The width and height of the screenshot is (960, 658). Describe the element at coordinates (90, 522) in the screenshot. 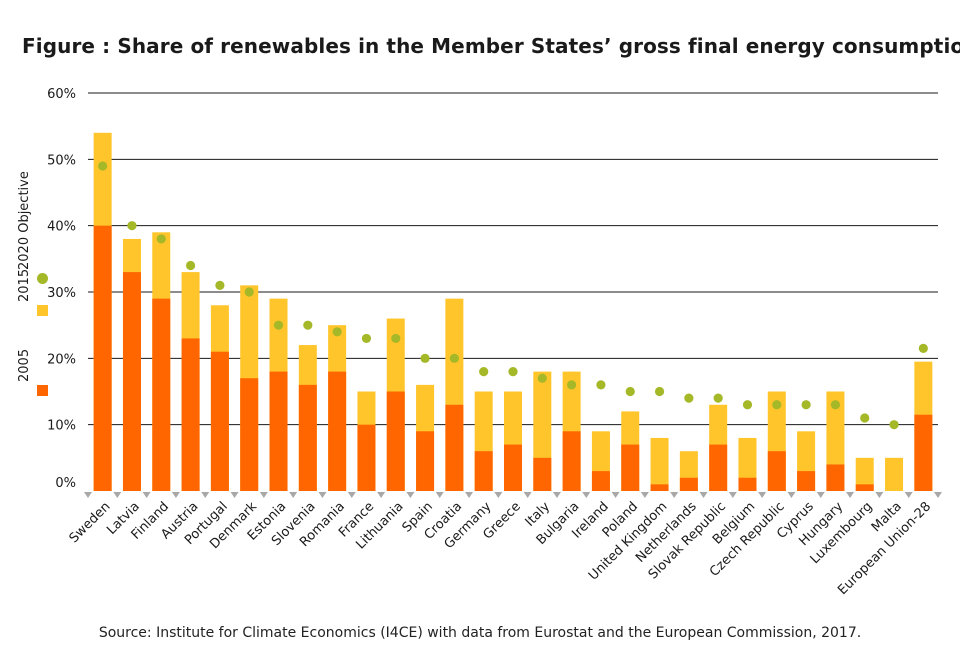

I see `x-tick-label: Sweden` at that location.